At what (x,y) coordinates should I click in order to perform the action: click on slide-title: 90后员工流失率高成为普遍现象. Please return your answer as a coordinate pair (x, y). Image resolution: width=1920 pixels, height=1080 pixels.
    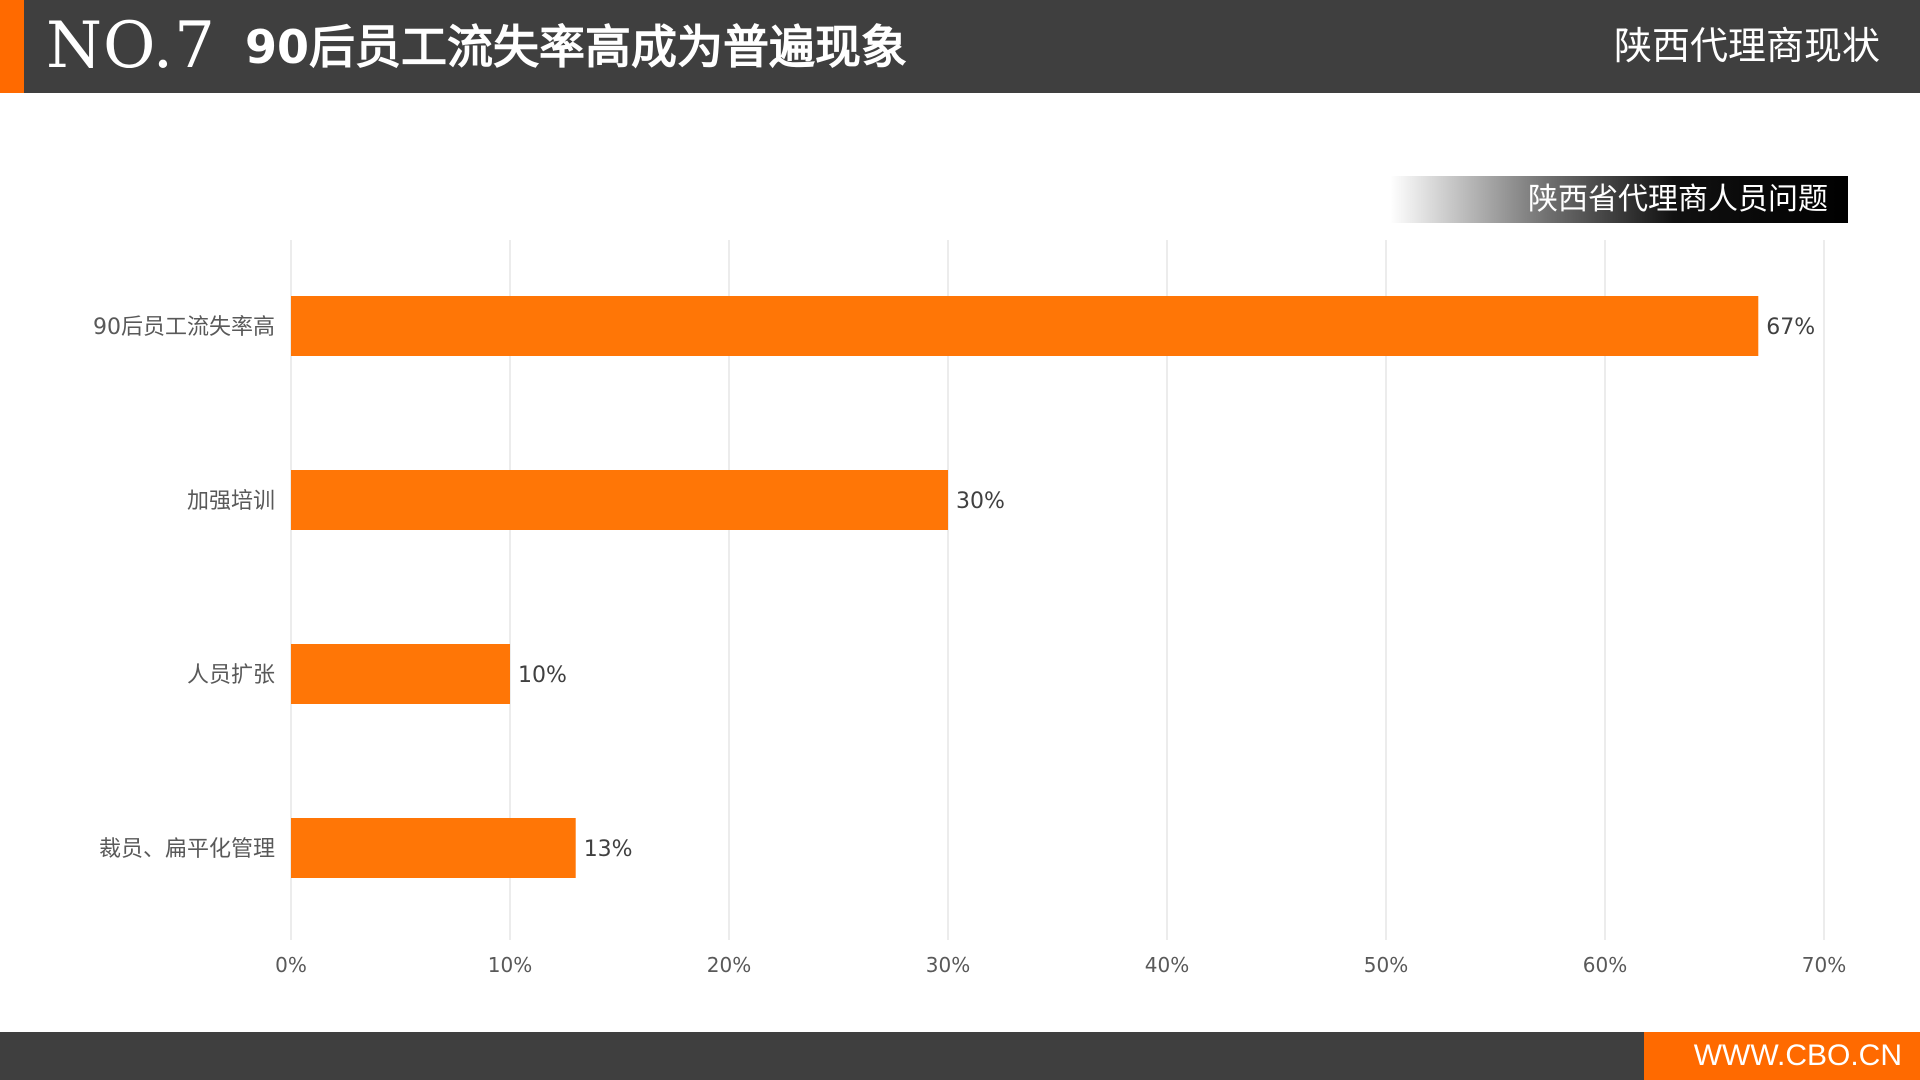
    Looking at the image, I should click on (576, 47).